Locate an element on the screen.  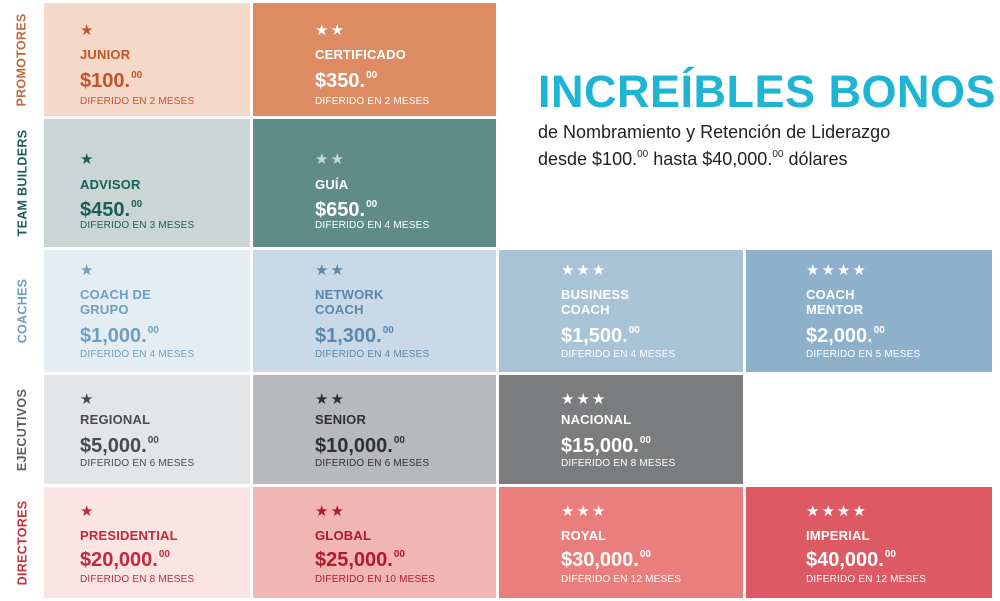
rank-bonus-amount: $40,000.00 is located at coordinates (851, 560).